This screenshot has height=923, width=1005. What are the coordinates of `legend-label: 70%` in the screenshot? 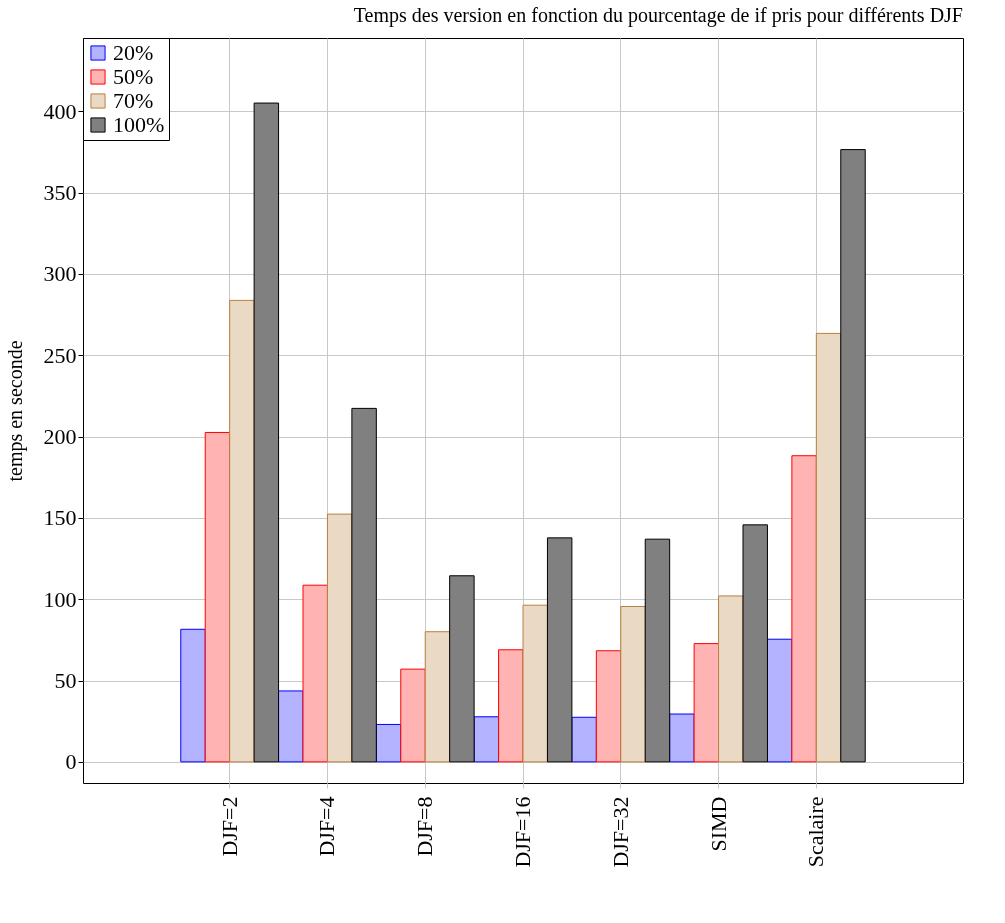 It's located at (133, 100).